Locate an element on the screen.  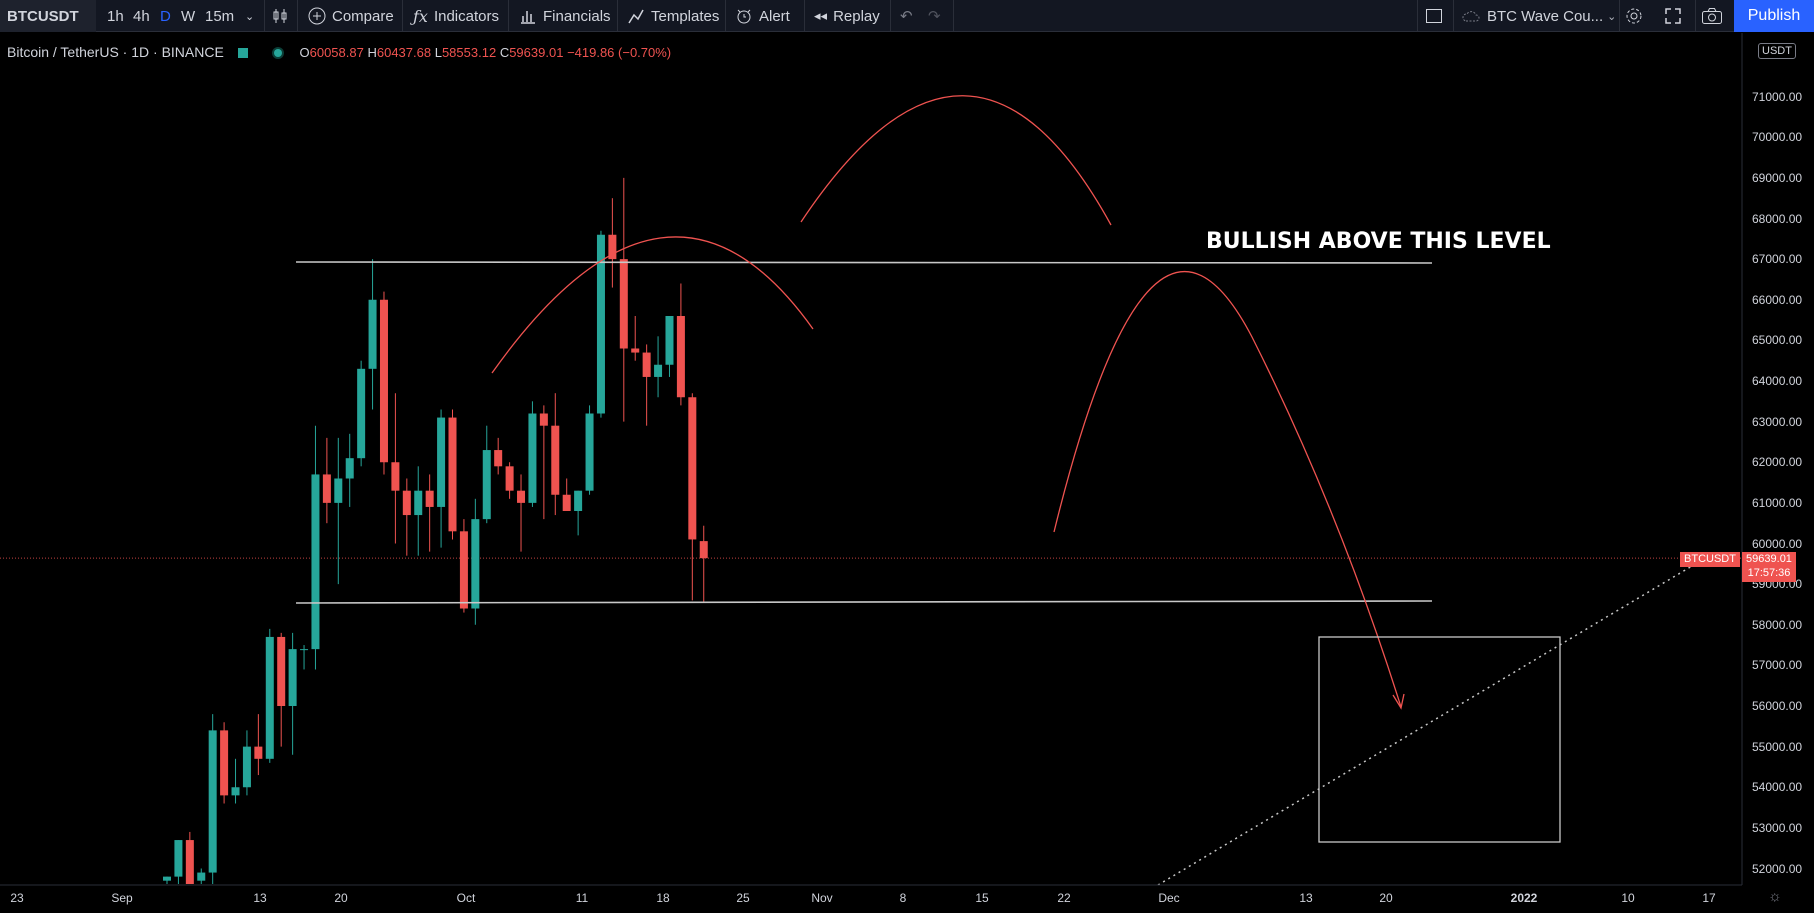
alert-button: Alert is located at coordinates (762, 16).